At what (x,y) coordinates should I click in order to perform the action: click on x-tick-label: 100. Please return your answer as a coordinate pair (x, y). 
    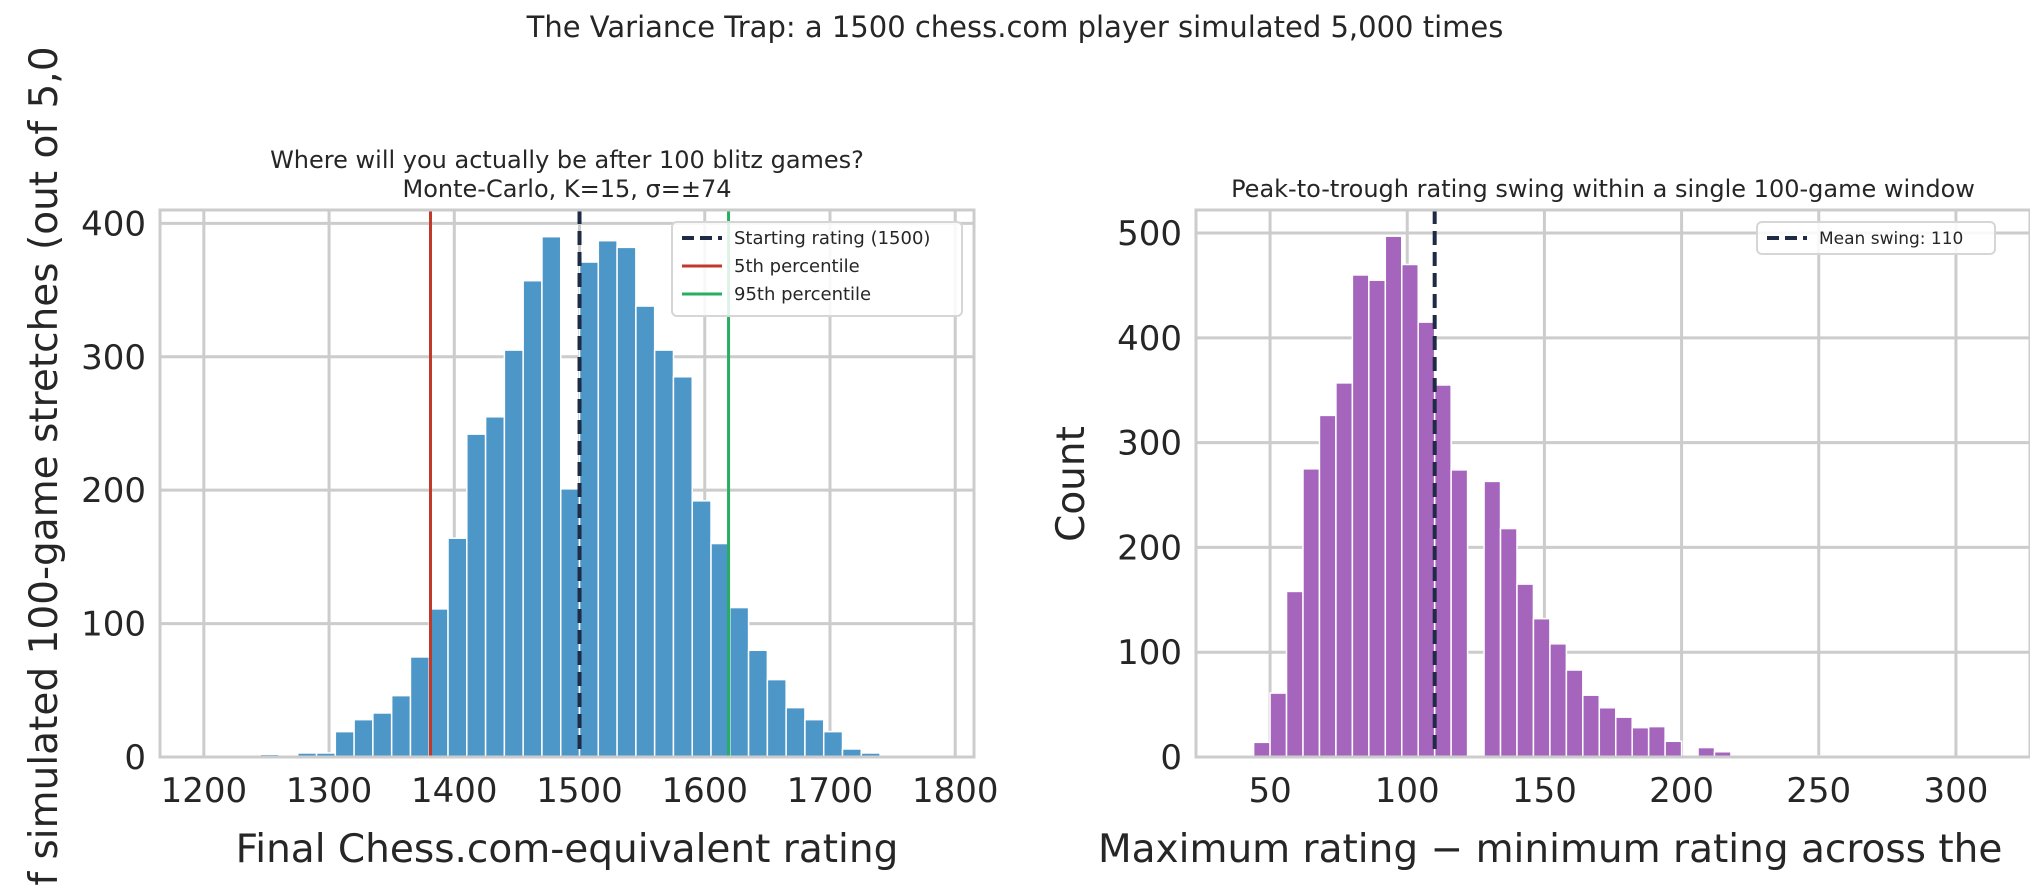
    Looking at the image, I should click on (1407, 791).